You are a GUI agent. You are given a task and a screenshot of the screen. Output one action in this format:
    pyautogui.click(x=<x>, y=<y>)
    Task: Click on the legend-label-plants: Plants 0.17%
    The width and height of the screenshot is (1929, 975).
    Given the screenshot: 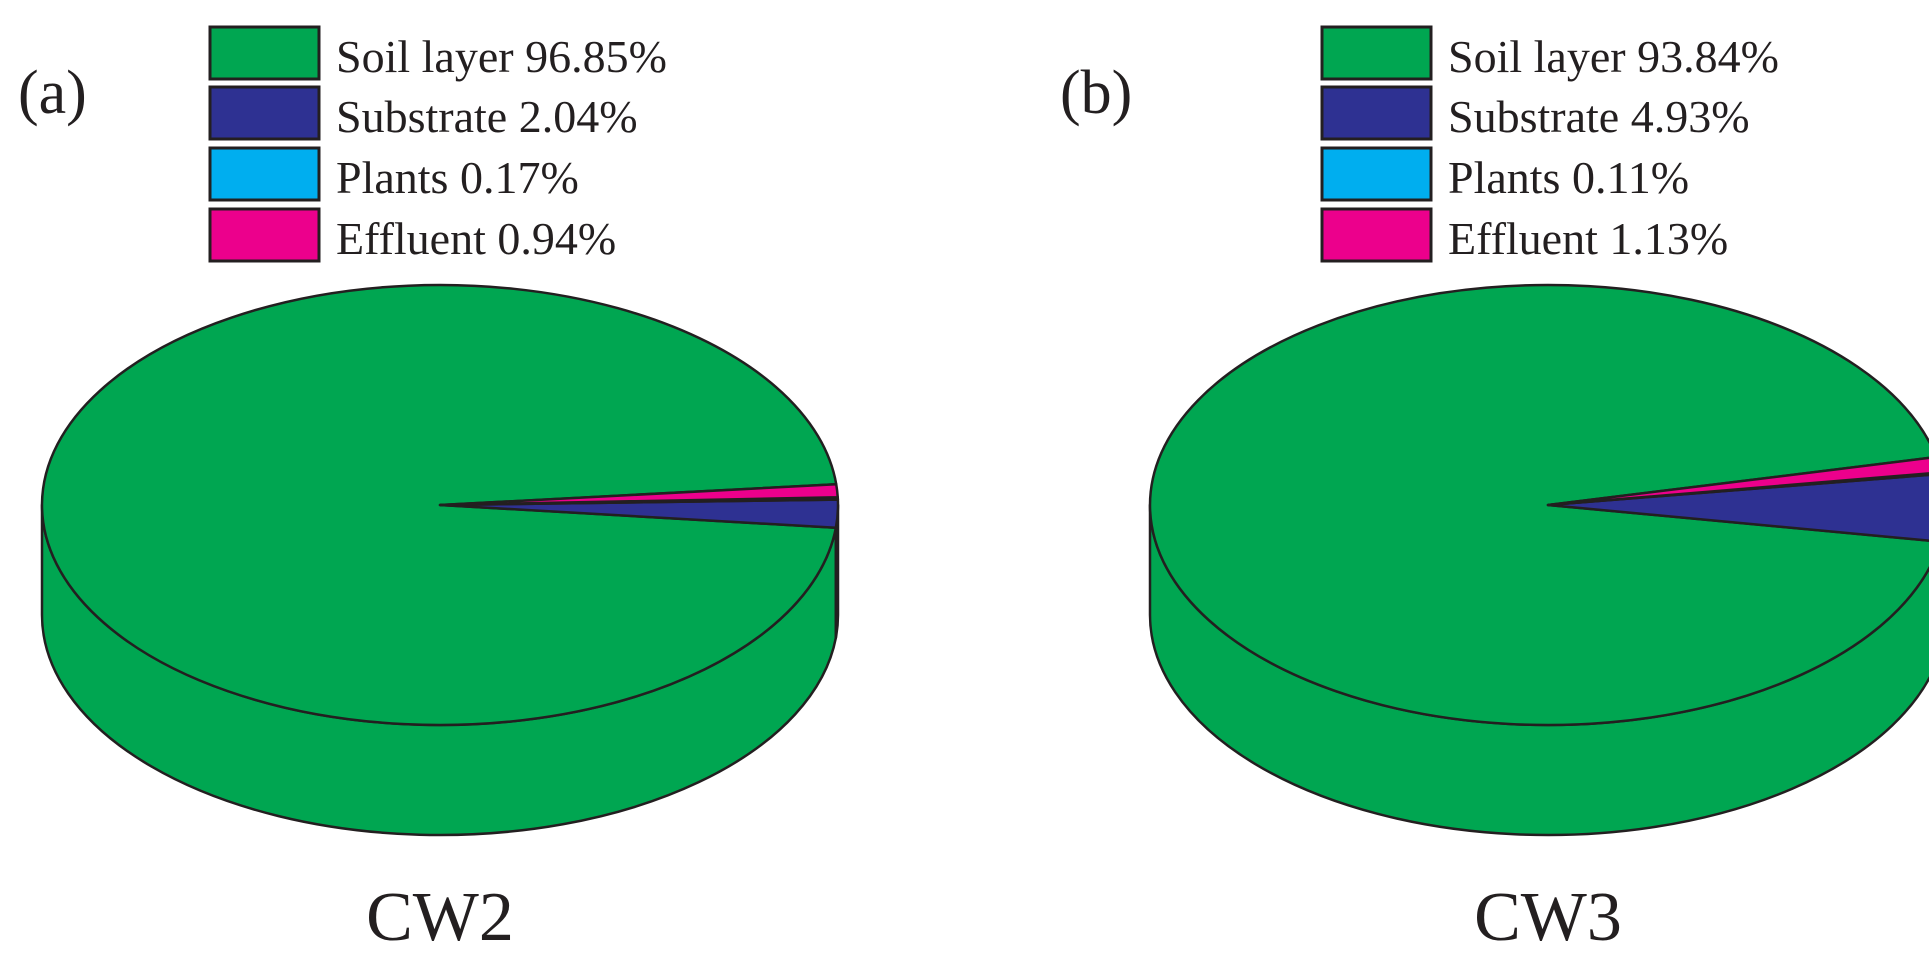 What is the action you would take?
    pyautogui.click(x=457, y=177)
    